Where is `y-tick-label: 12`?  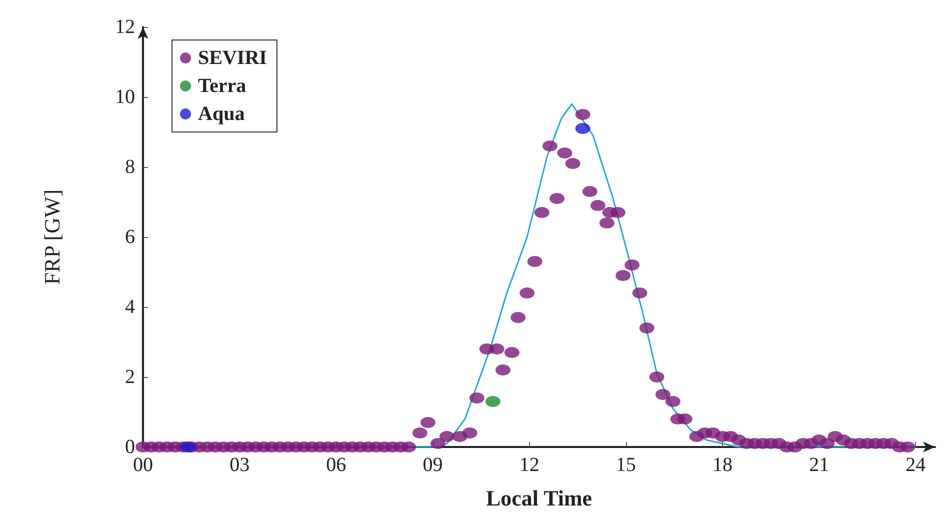
y-tick-label: 12 is located at coordinates (125, 27).